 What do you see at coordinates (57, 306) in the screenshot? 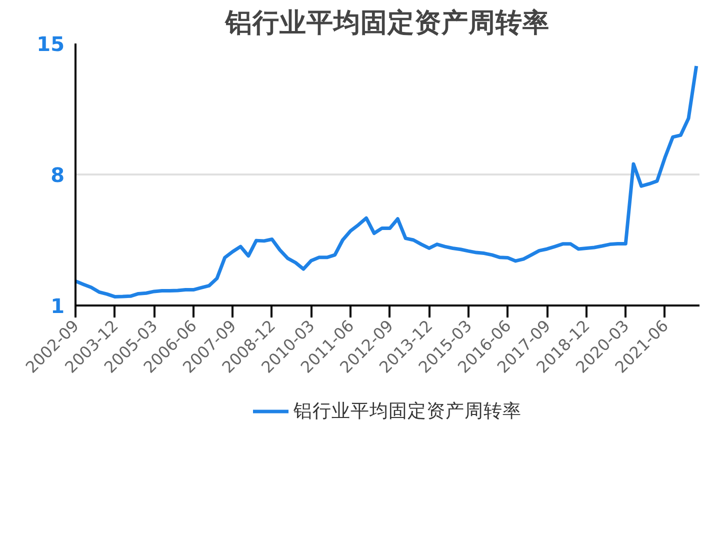
I see `y-tick-label: 1` at bounding box center [57, 306].